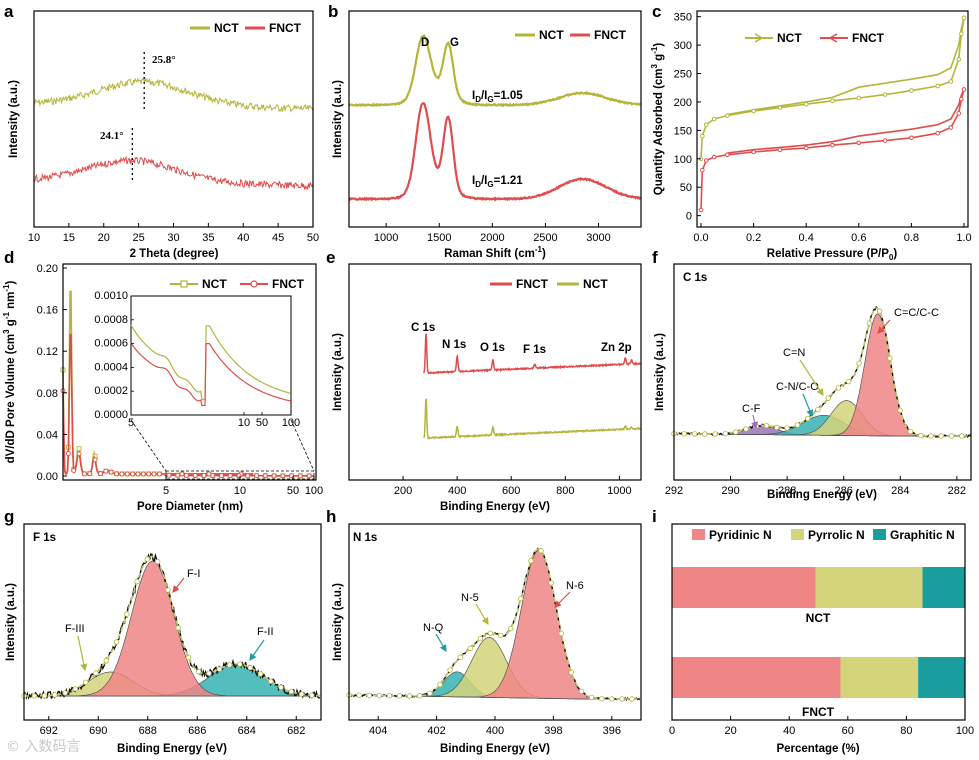  What do you see at coordinates (291, 423) in the screenshot?
I see `inset-x-tick-label: 100` at bounding box center [291, 423].